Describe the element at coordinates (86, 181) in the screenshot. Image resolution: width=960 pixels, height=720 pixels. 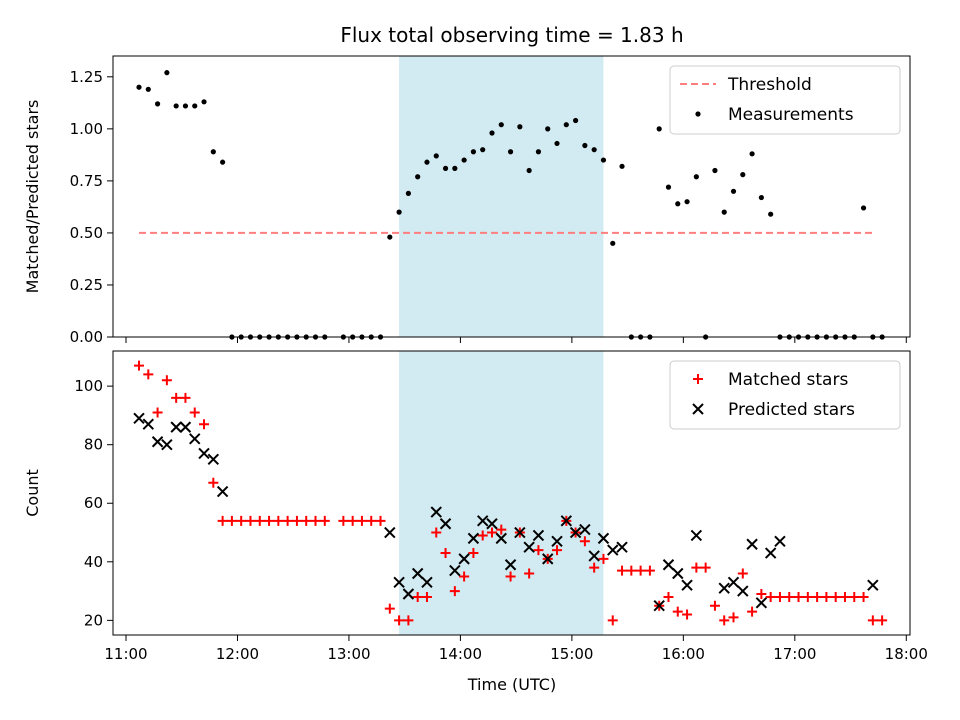
I see `top-y-tick-label: 0.75` at that location.